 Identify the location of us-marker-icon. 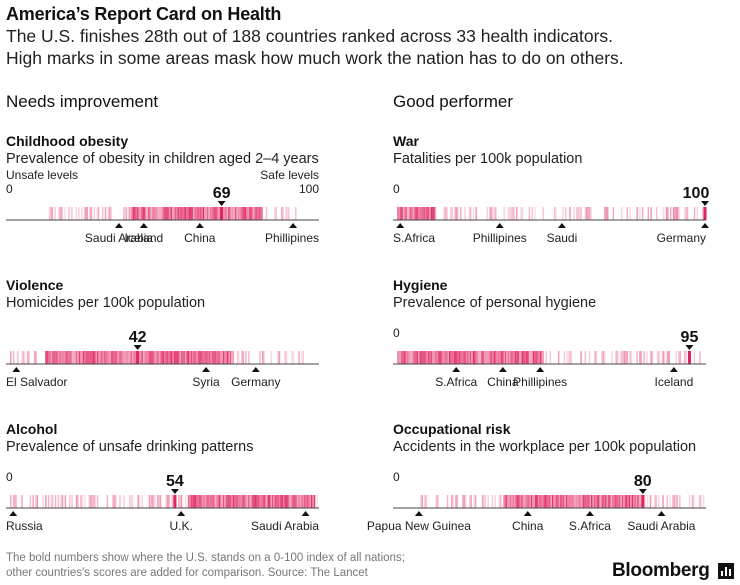
(221, 203).